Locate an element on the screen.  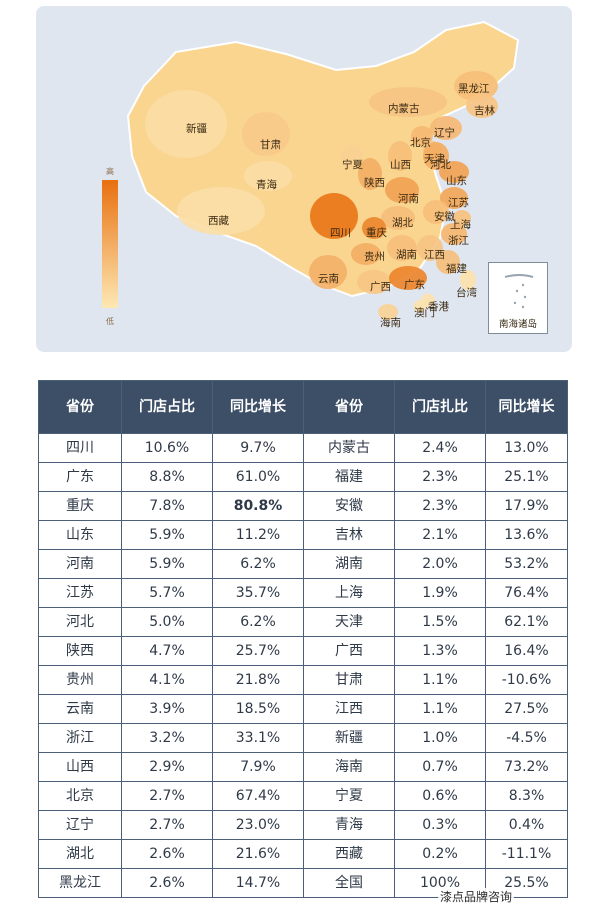
province-label: 海南 is located at coordinates (390, 322).